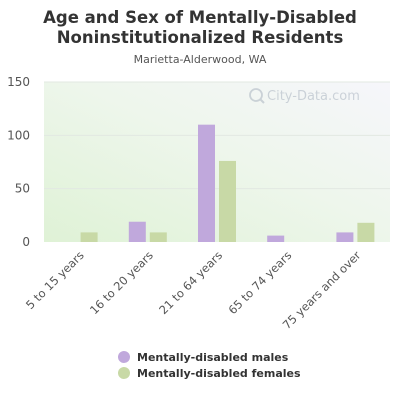 The image size is (400, 400). I want to click on x-tick-label-1: 16 to 20 years, so click(121, 282).